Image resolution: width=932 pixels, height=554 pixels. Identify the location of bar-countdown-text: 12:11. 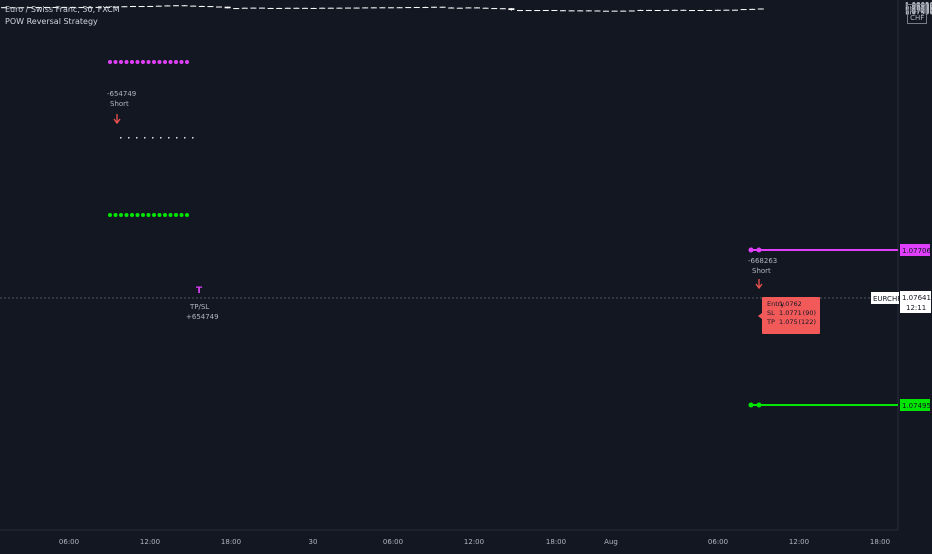
(916, 308).